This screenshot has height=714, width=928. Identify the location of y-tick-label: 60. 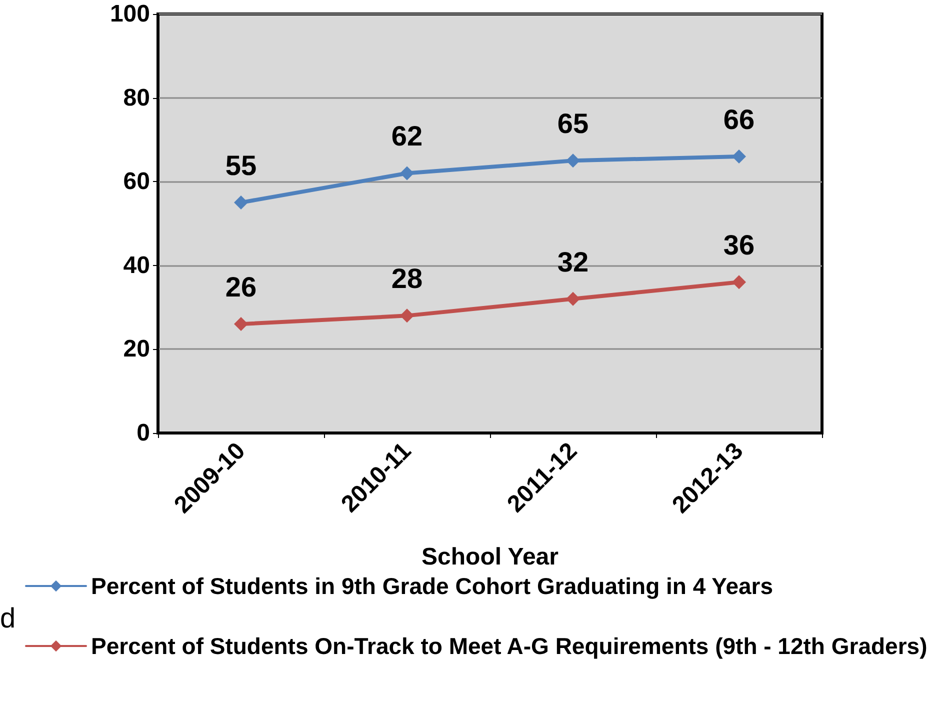
(136, 182).